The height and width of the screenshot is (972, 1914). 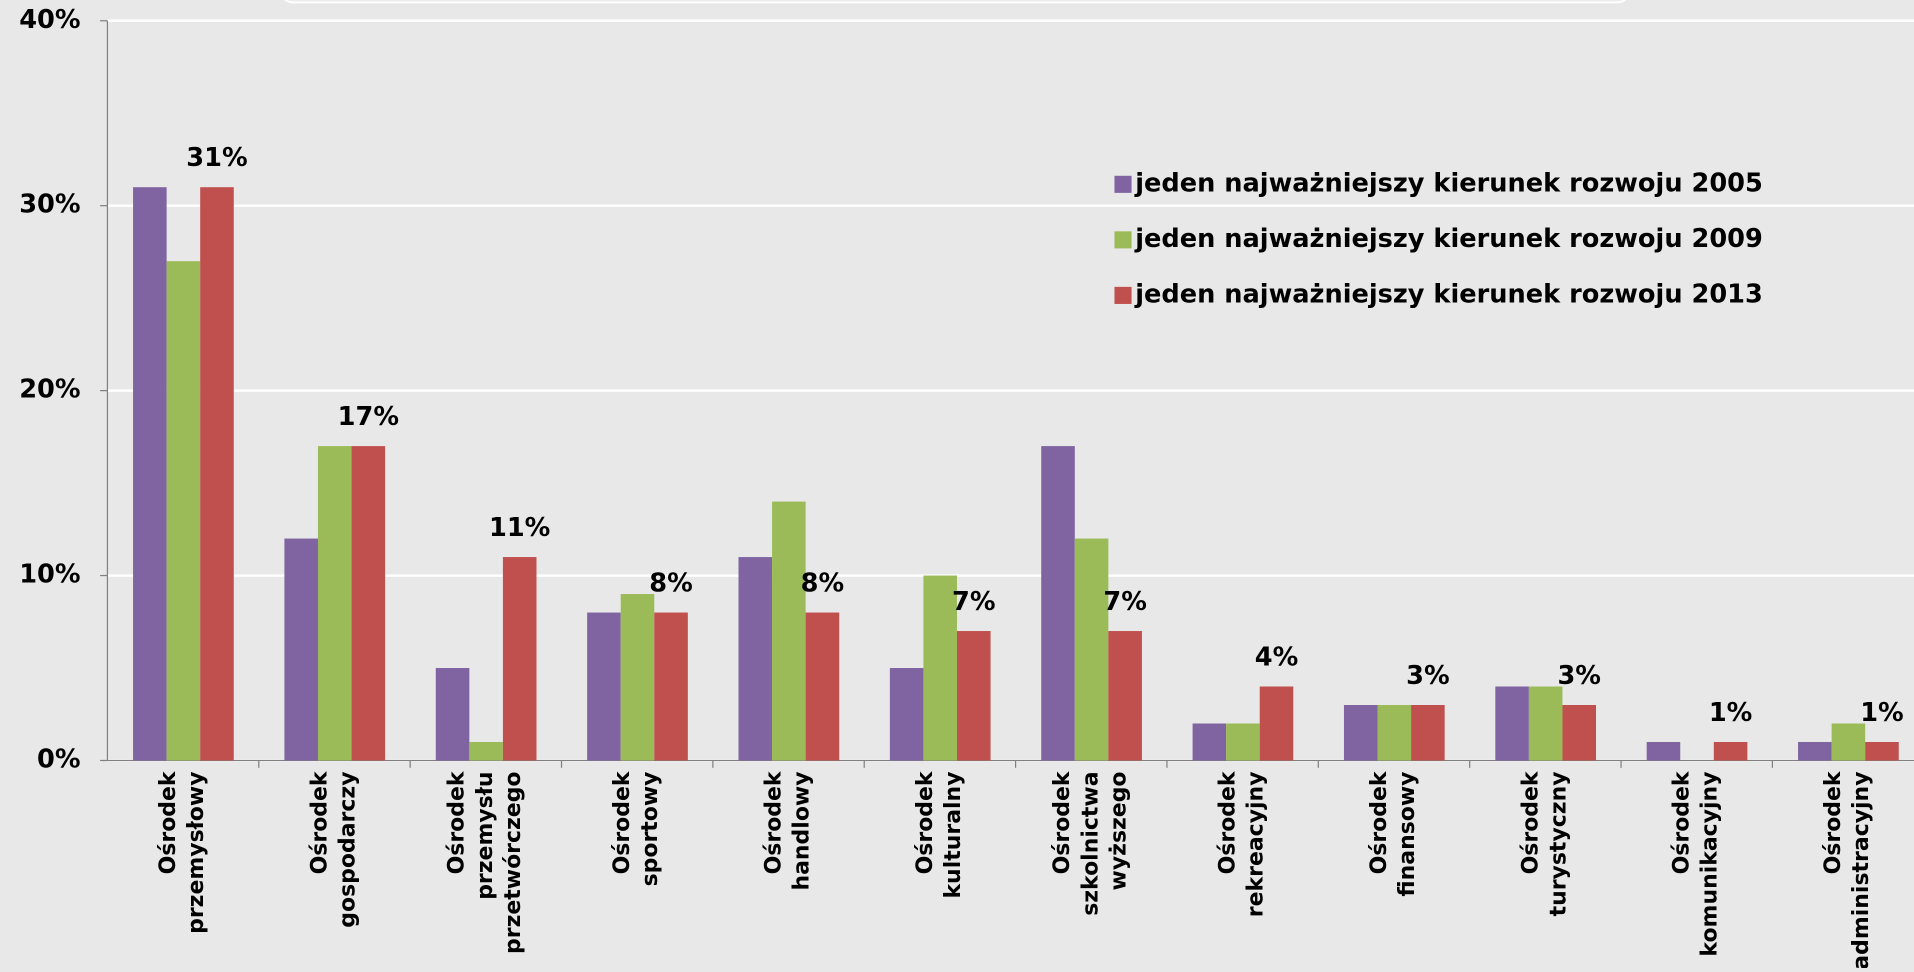 I want to click on x-tick-label-line: finansowy, so click(x=1407, y=833).